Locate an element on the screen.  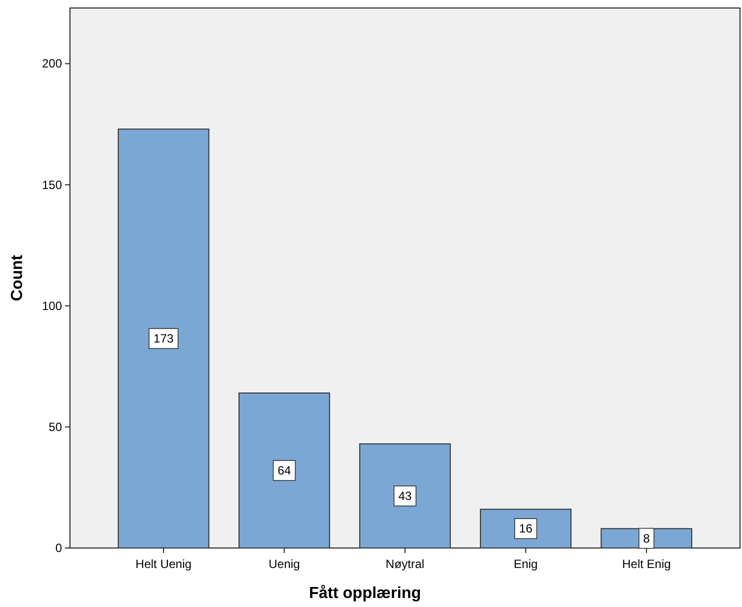
data-label: 16 is located at coordinates (526, 529).